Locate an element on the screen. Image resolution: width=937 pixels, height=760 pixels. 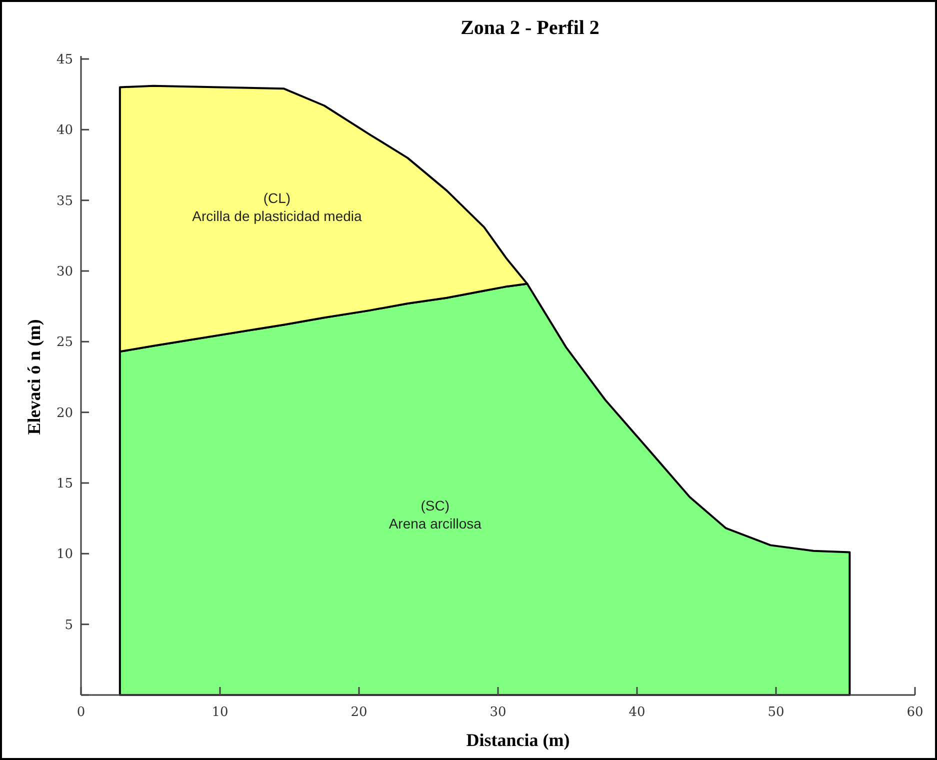
chart-title: Zona 2 - Perfil 2 is located at coordinates (530, 28).